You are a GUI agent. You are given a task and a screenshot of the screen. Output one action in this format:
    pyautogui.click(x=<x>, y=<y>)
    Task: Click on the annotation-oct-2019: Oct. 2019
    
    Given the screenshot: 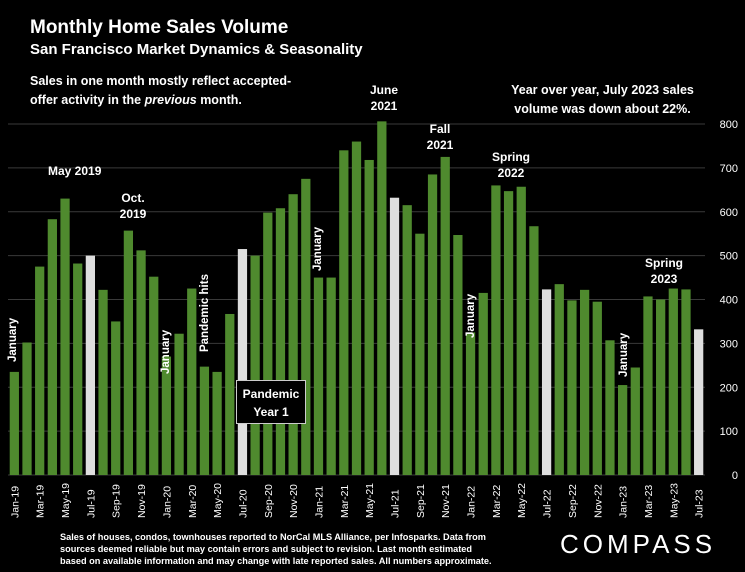 What is the action you would take?
    pyautogui.click(x=133, y=206)
    